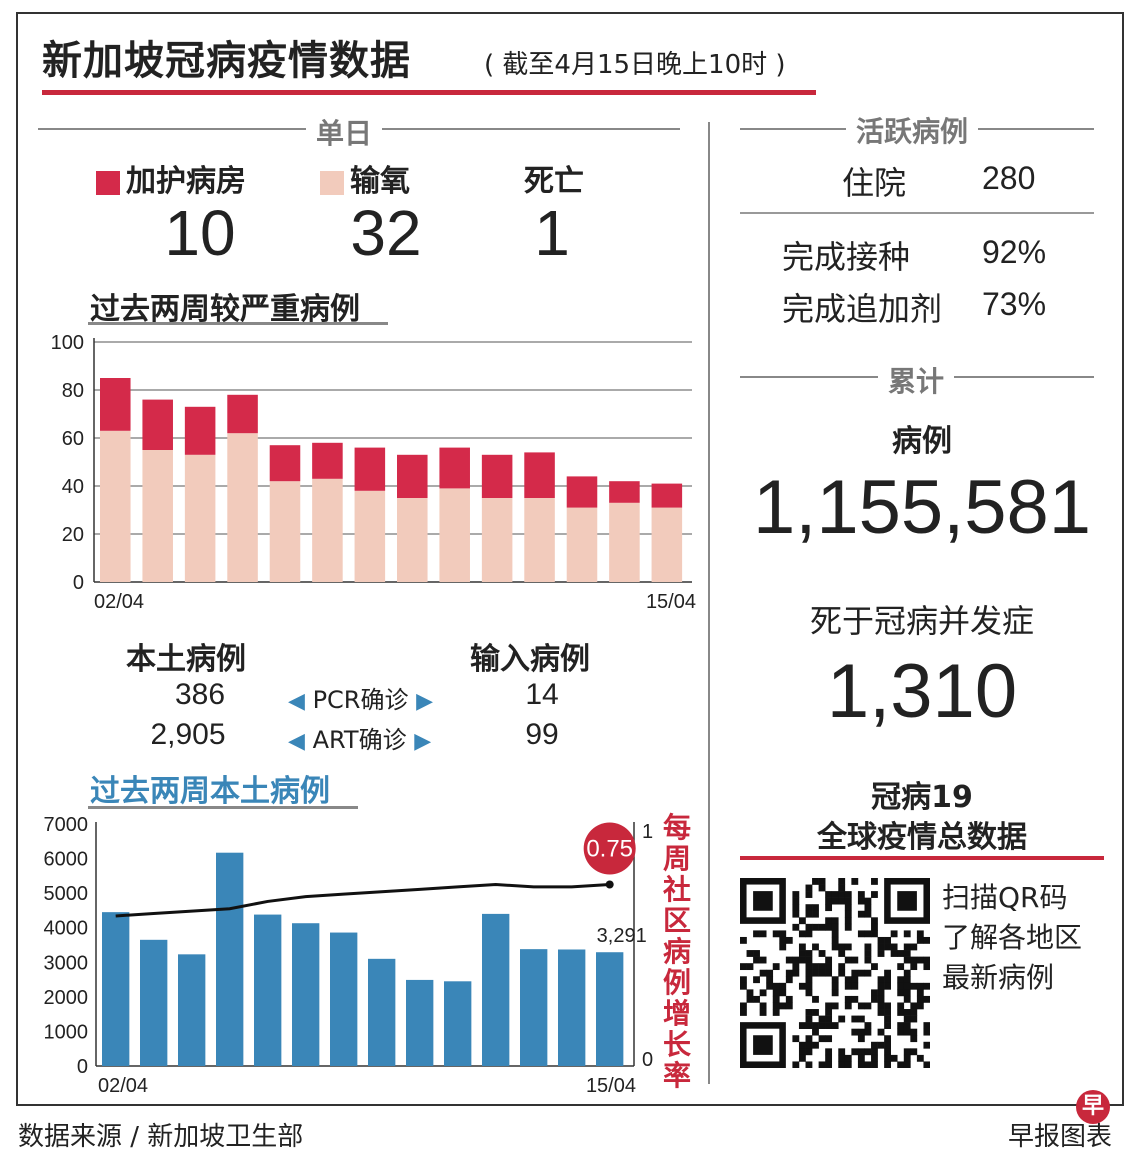 The width and height of the screenshot is (1140, 1156). I want to click on qr-text-line2: 了解各地区, so click(1012, 937).